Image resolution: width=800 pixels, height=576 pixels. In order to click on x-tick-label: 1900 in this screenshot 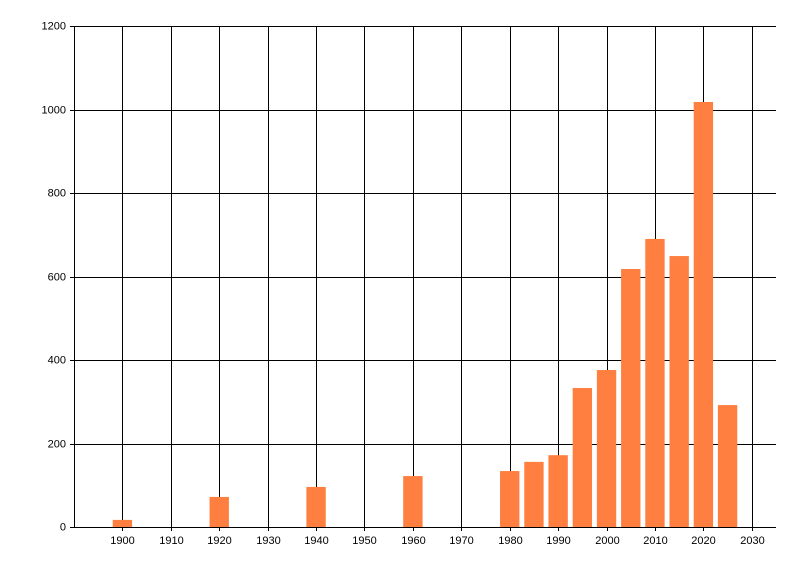, I will do `click(122, 541)`.